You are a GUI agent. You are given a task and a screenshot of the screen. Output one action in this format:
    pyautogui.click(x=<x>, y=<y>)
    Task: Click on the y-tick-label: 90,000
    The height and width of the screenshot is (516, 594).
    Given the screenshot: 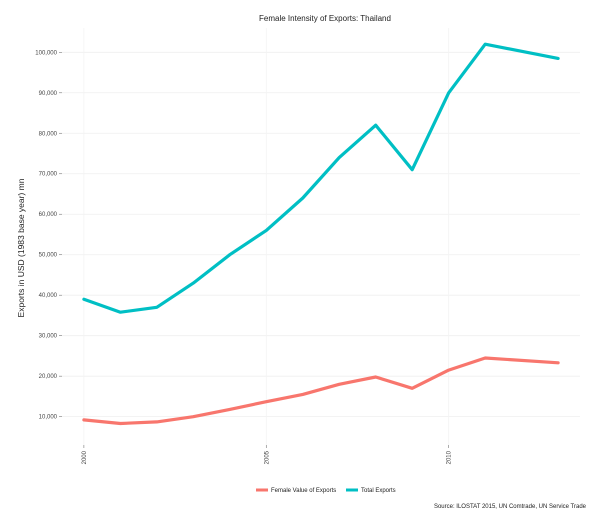 What is the action you would take?
    pyautogui.click(x=48, y=94)
    